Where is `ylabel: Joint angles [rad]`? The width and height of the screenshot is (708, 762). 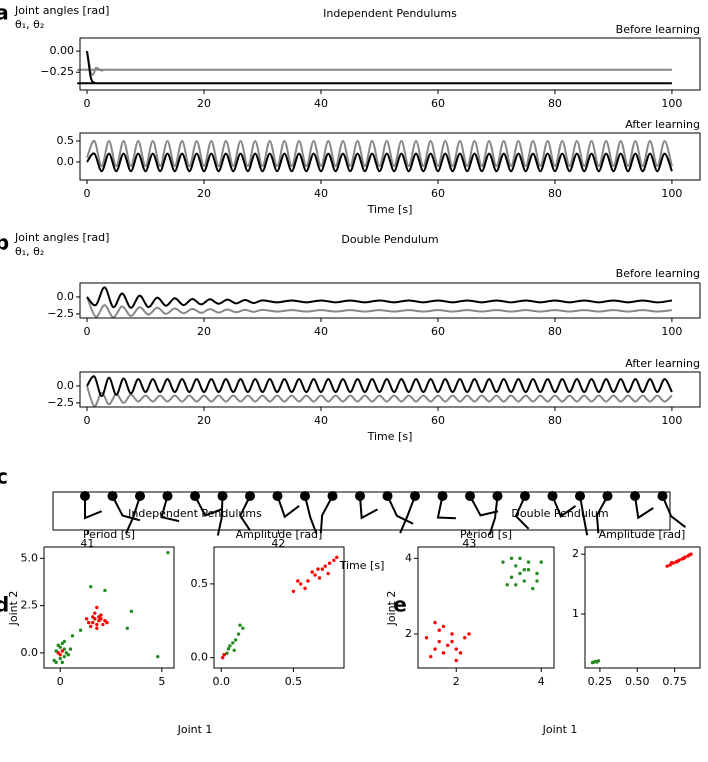
ylabel: Joint angles [rad] is located at coordinates (61, 237).